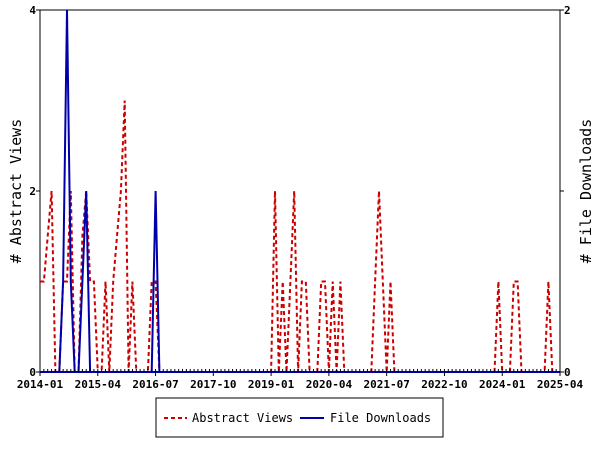 The height and width of the screenshot is (450, 600). I want to click on legend: Abstract Views File Downloads, so click(299, 417).